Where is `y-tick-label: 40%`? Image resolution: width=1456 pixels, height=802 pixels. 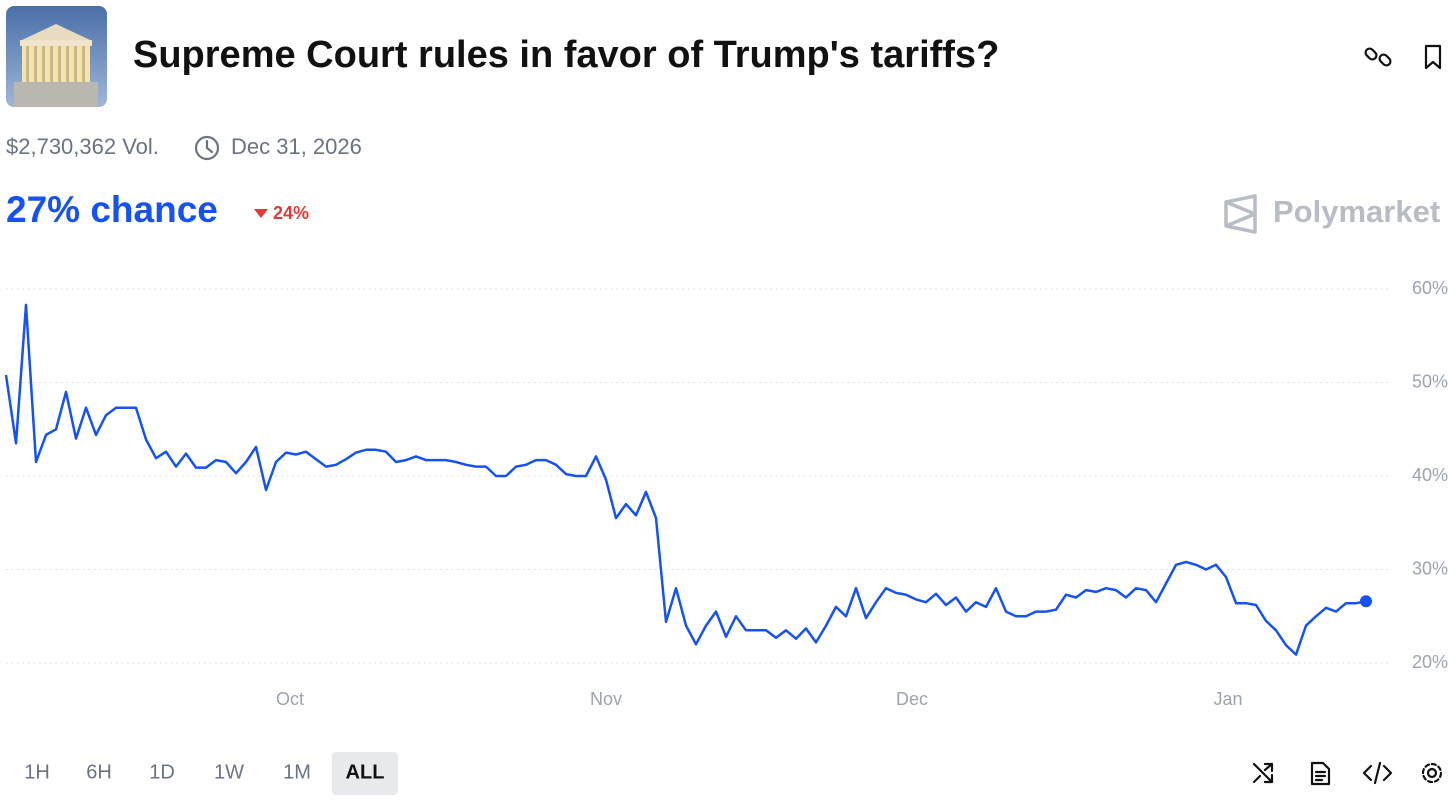
y-tick-label: 40% is located at coordinates (1430, 475).